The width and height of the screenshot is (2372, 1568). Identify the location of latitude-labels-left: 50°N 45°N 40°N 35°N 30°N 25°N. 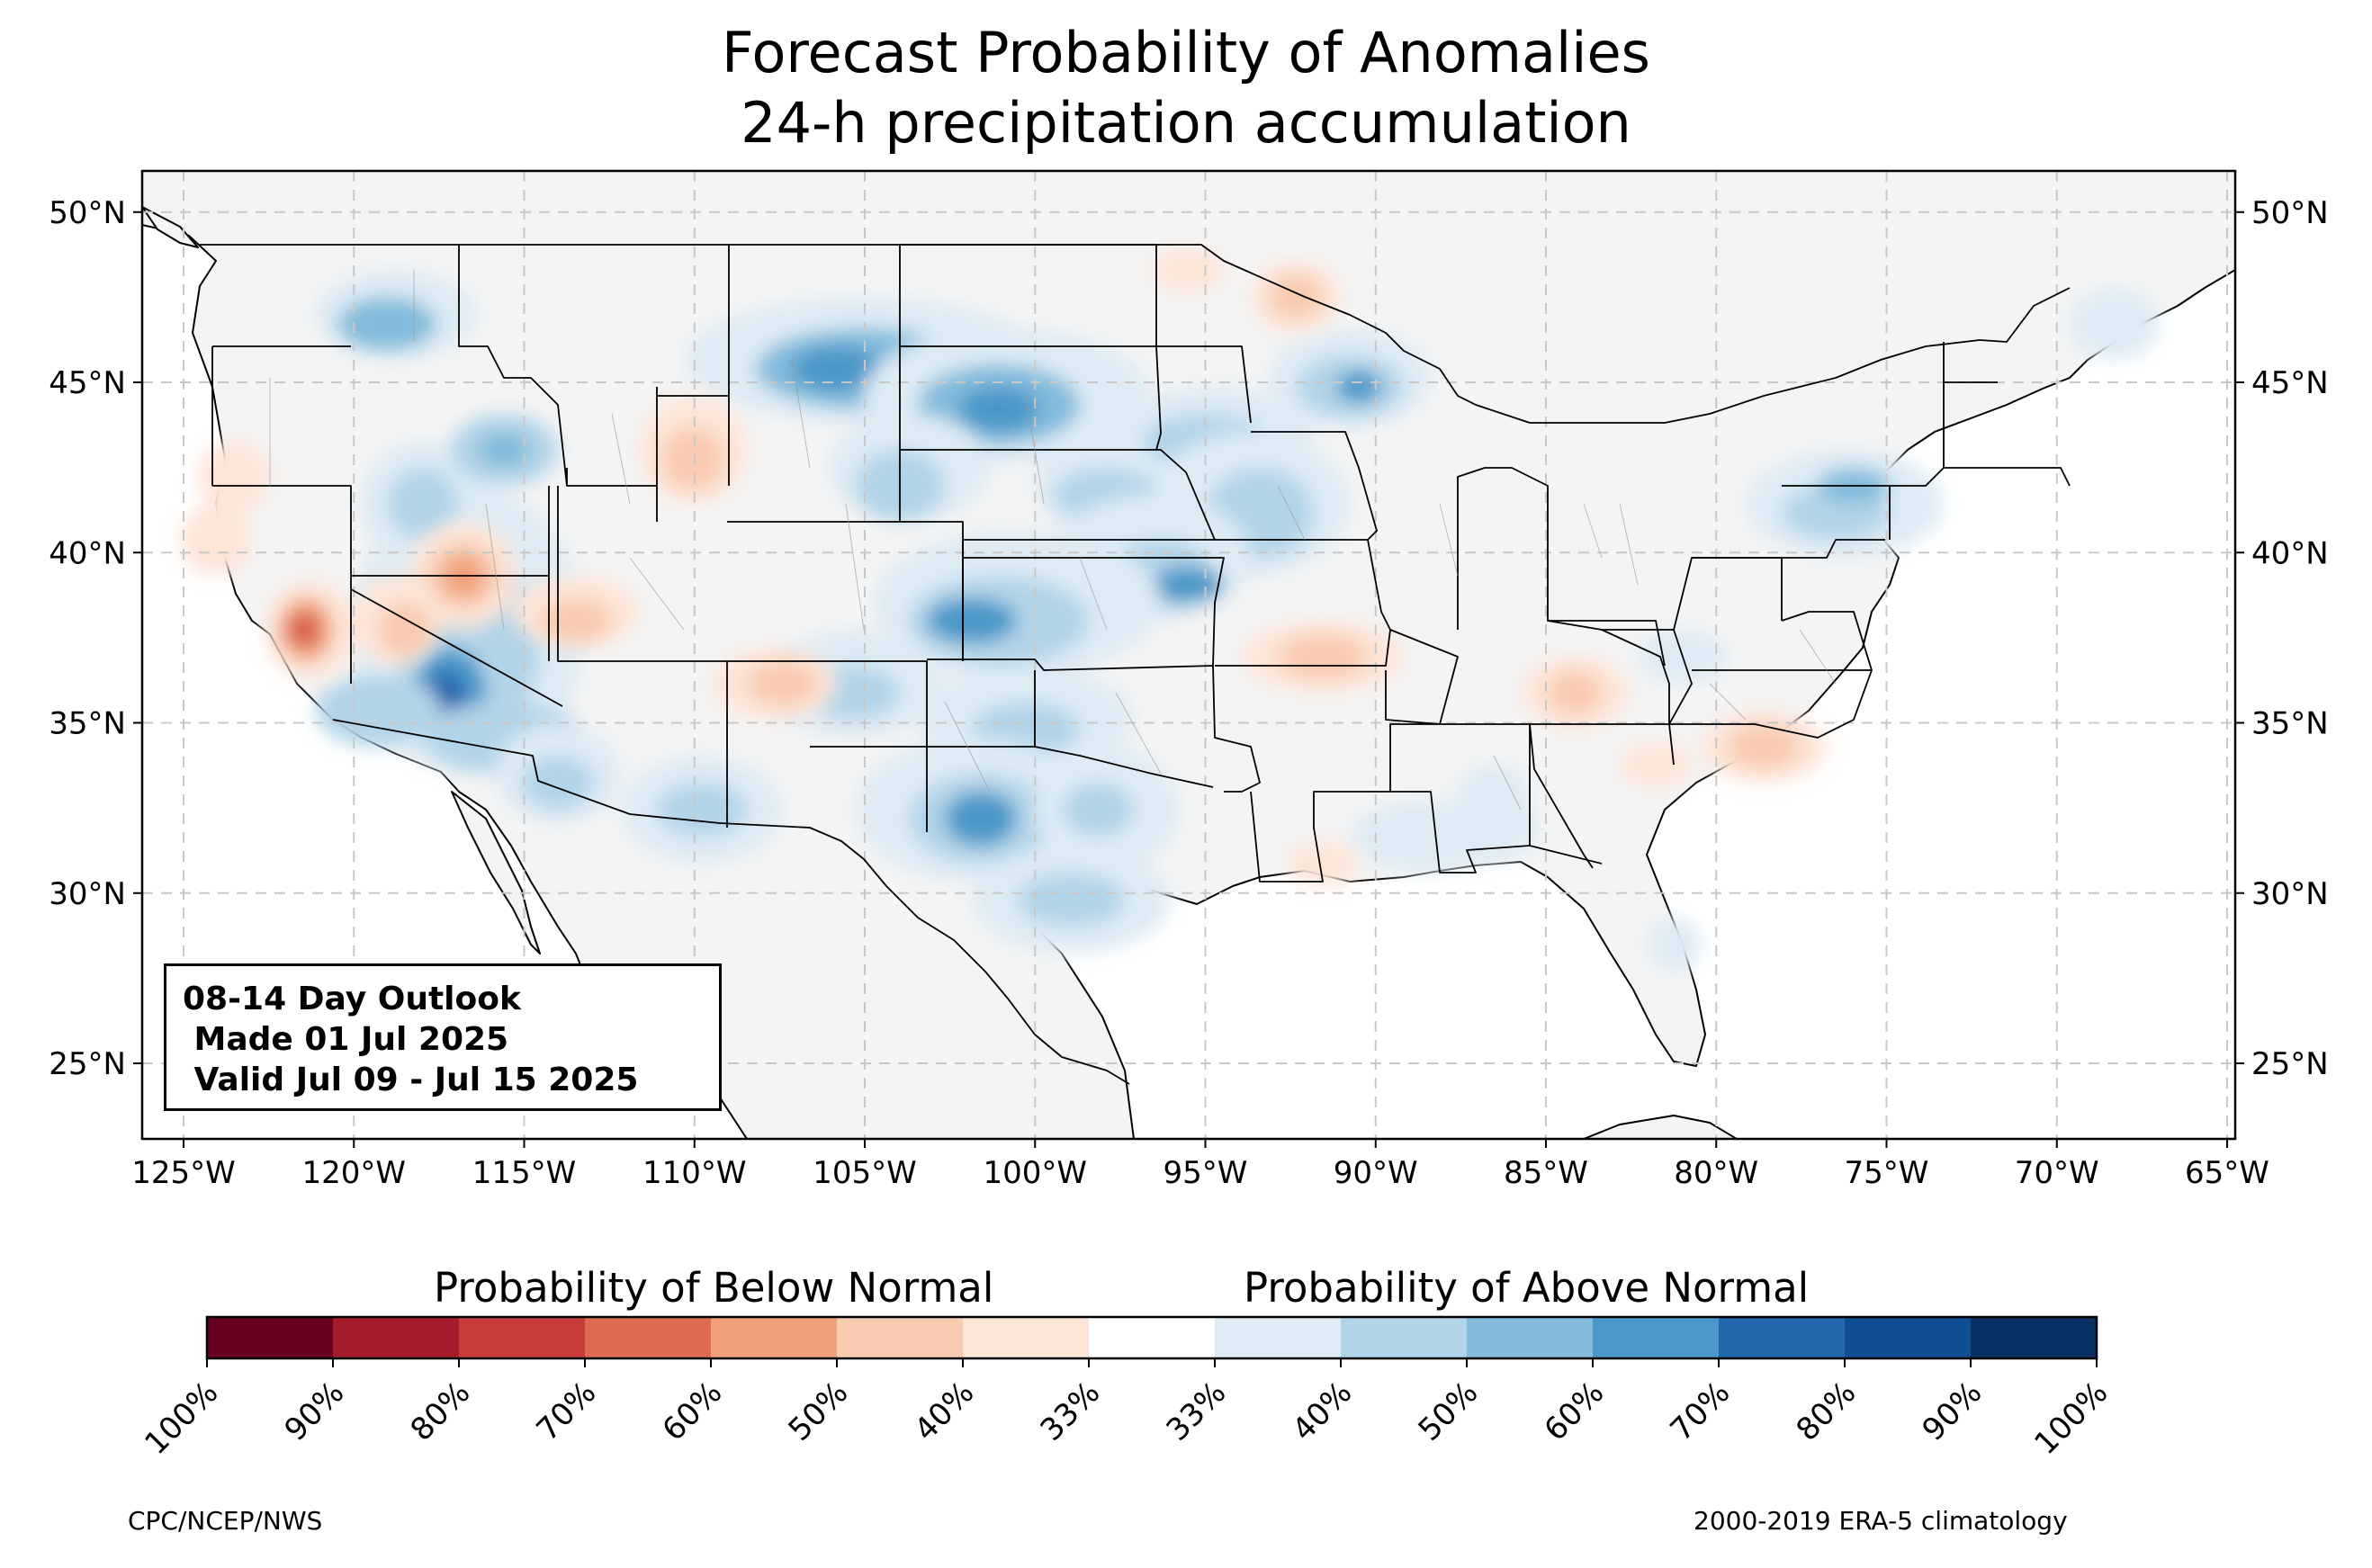
(87, 638).